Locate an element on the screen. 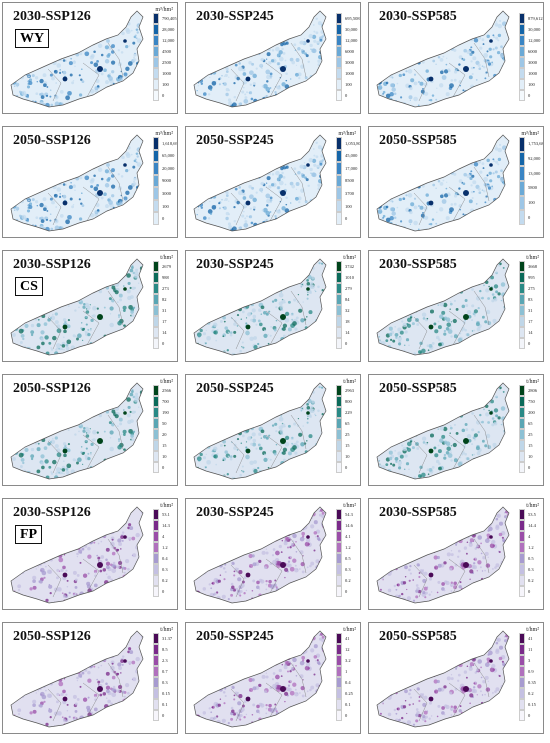  legend-label: 1,053,800 is located at coordinates (353, 143).